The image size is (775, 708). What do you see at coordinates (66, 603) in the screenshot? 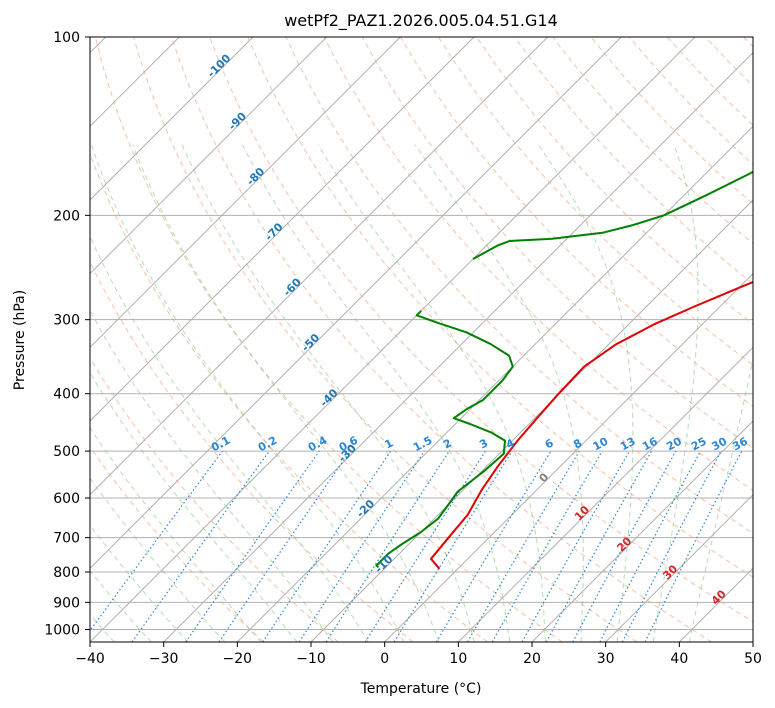
I see `y-tick-label: 900` at bounding box center [66, 603].